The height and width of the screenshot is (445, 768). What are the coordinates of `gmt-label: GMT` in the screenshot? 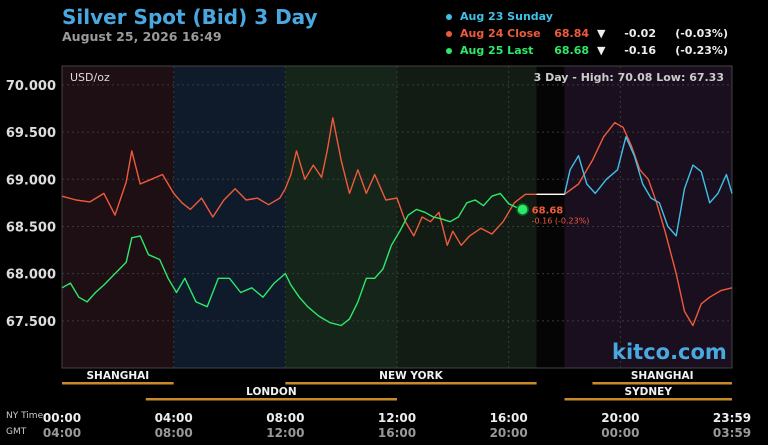 It's located at (16, 432).